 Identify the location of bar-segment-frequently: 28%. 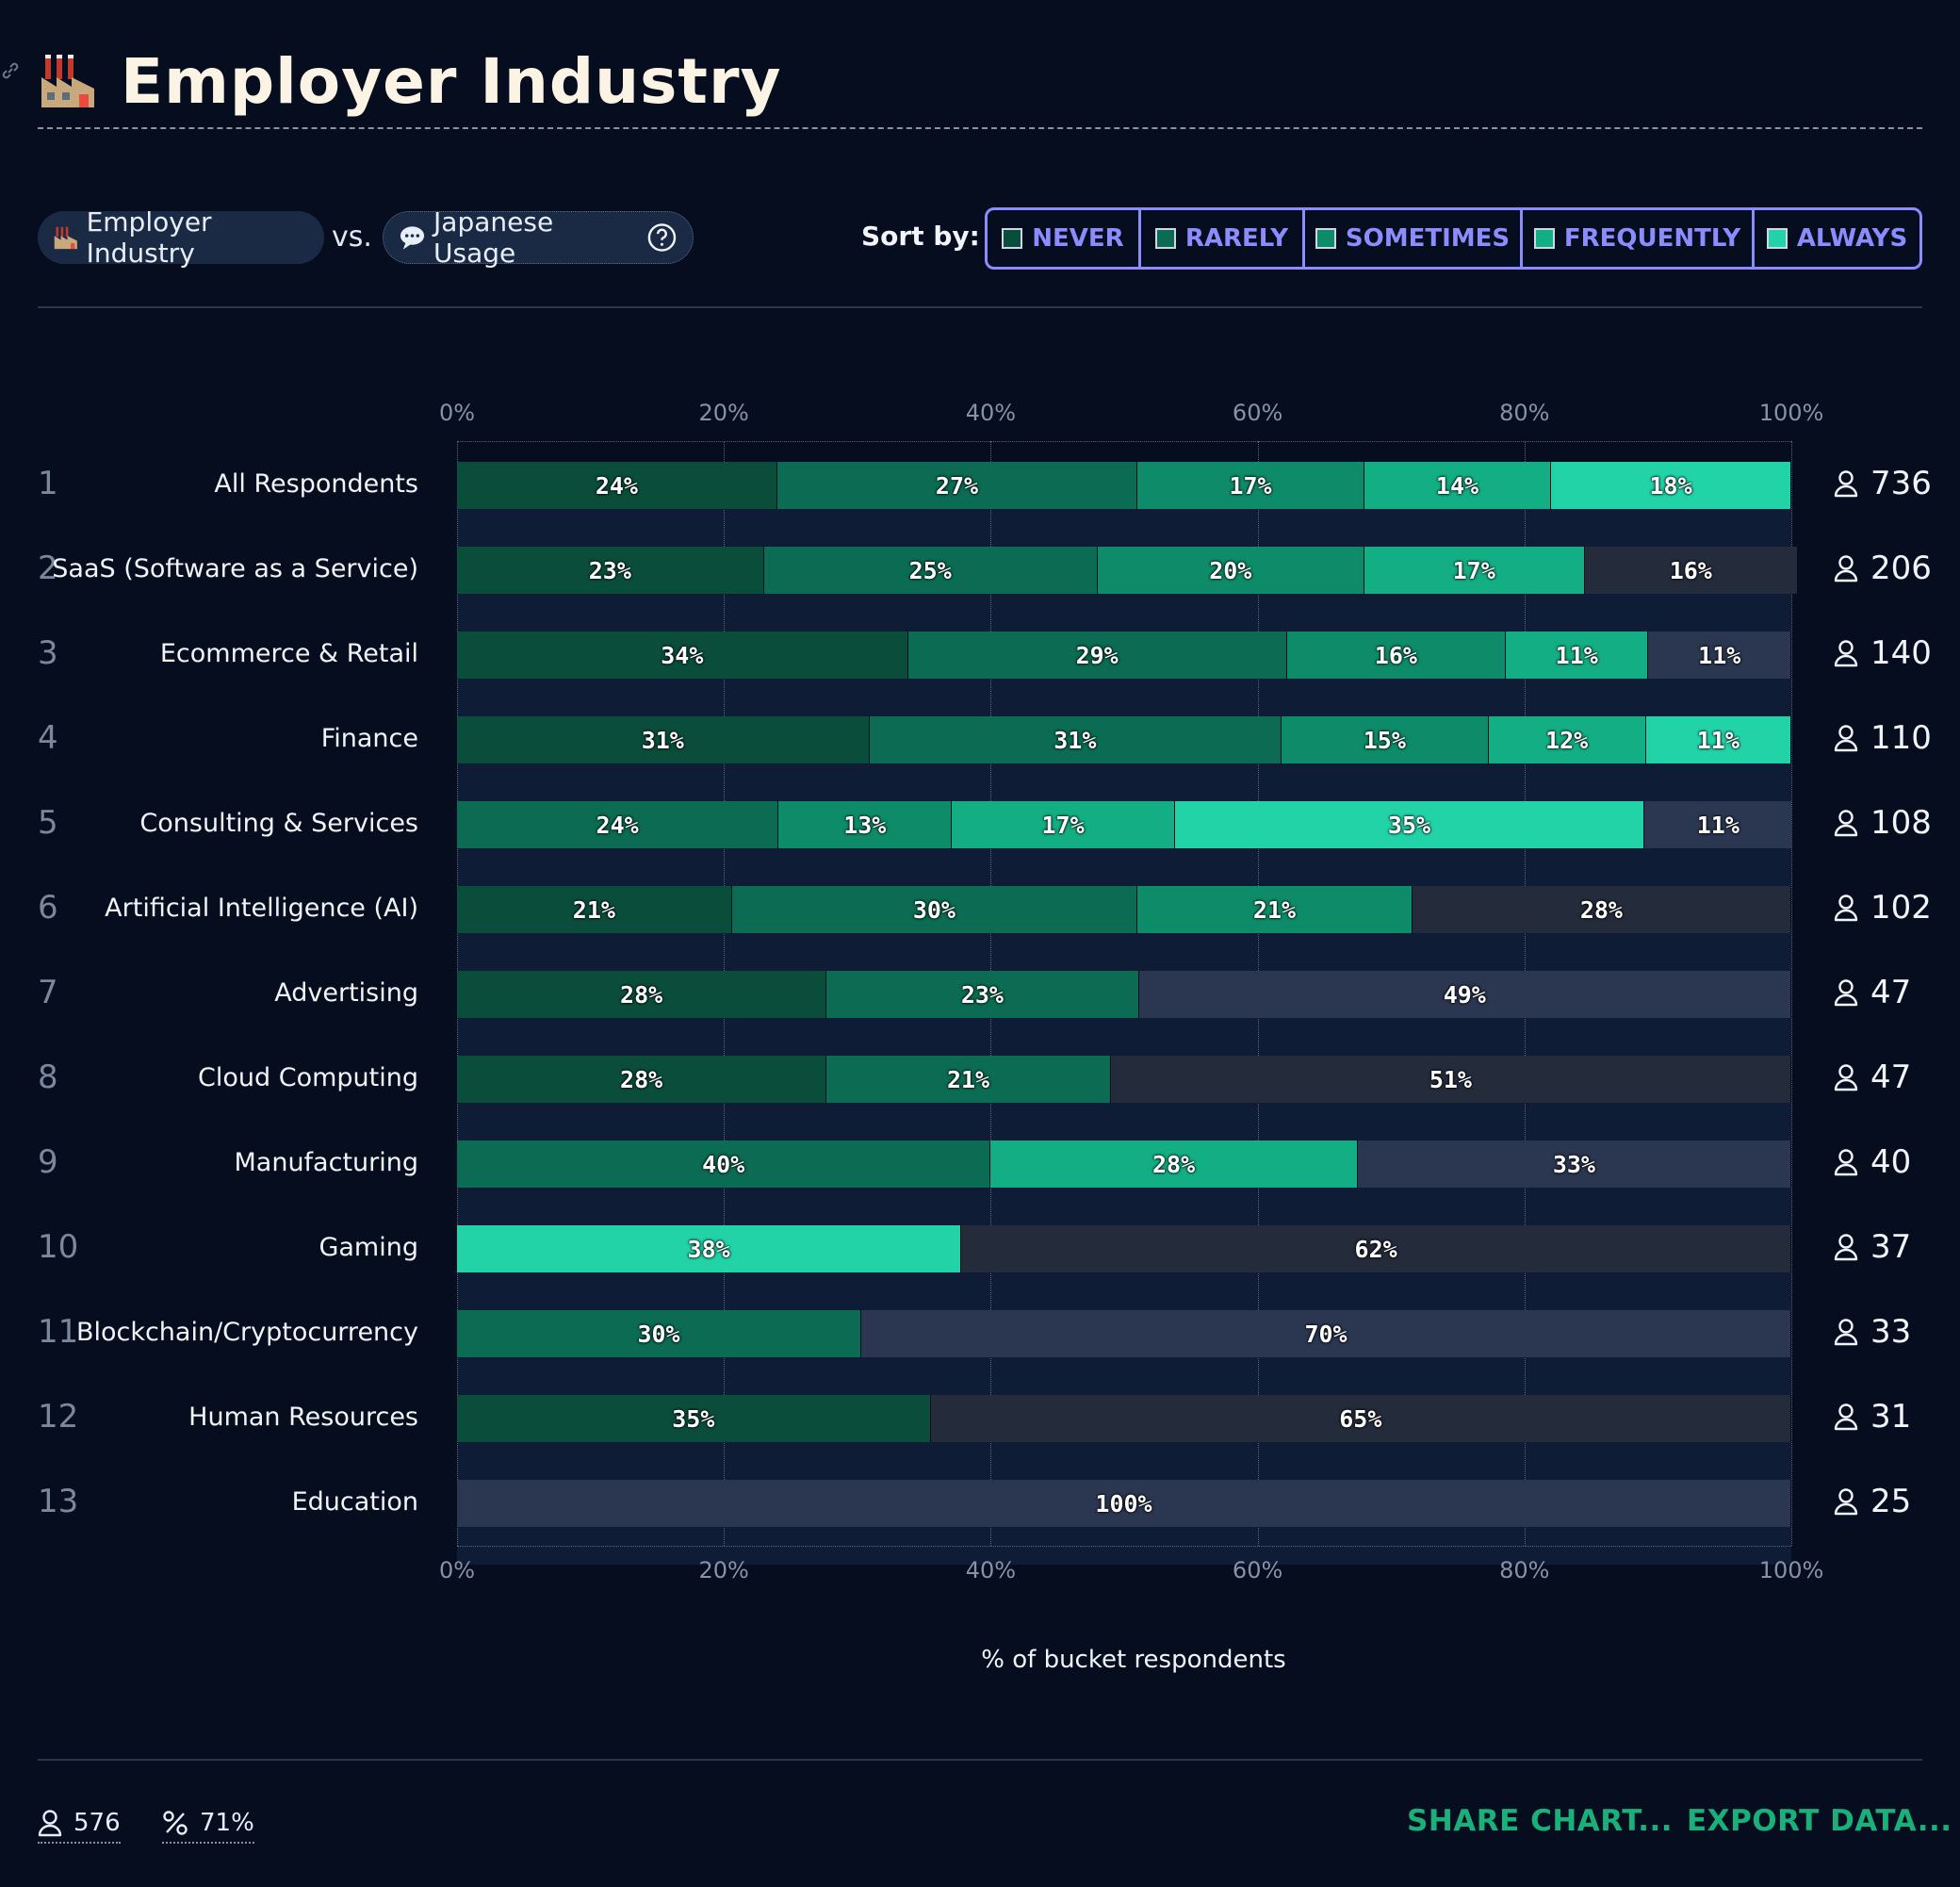
(1174, 1164).